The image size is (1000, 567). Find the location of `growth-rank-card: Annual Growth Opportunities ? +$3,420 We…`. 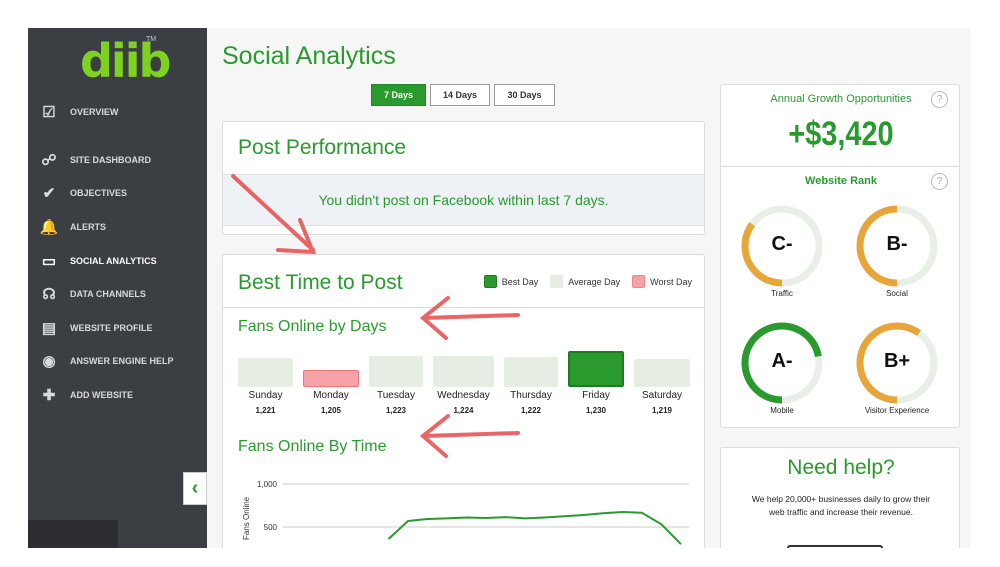

growth-rank-card: Annual Growth Opportunities ? +$3,420 We… is located at coordinates (840, 256).